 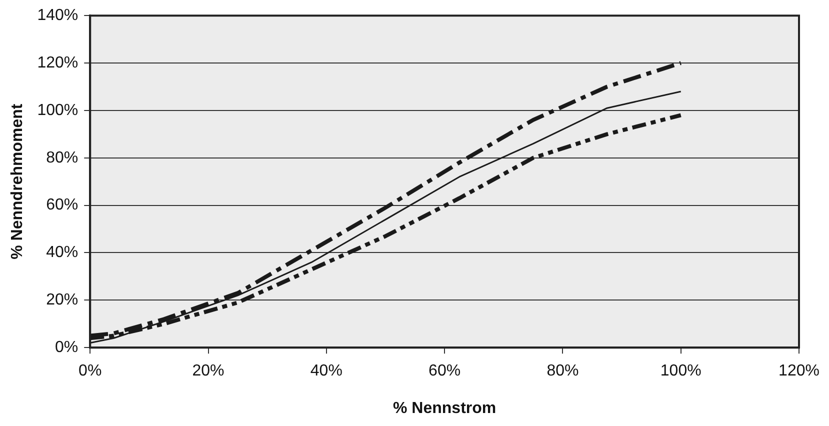 I want to click on y-tick-label: 140%, so click(x=57, y=15).